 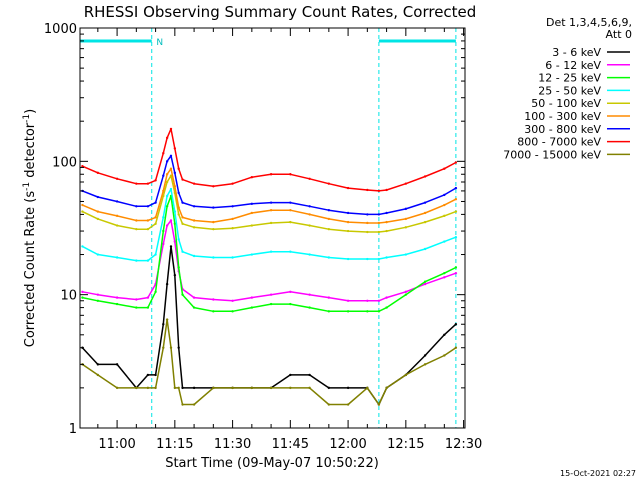 I want to click on x-tick-label: 11:15, so click(x=174, y=444).